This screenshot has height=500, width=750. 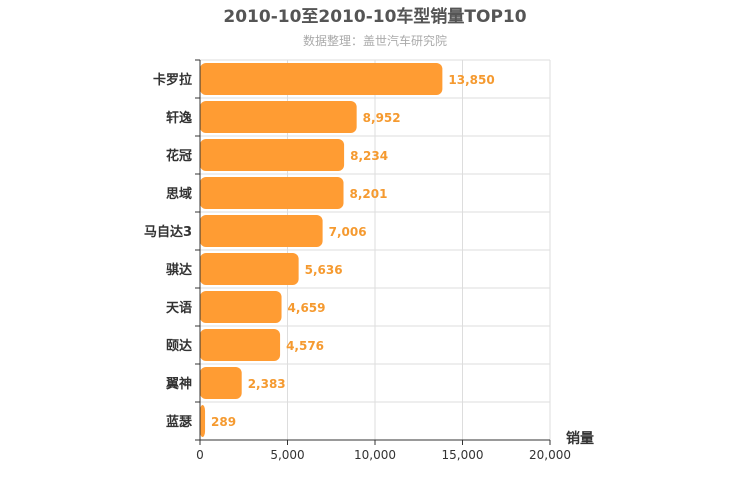 I want to click on category-label: 骐达, so click(x=179, y=270).